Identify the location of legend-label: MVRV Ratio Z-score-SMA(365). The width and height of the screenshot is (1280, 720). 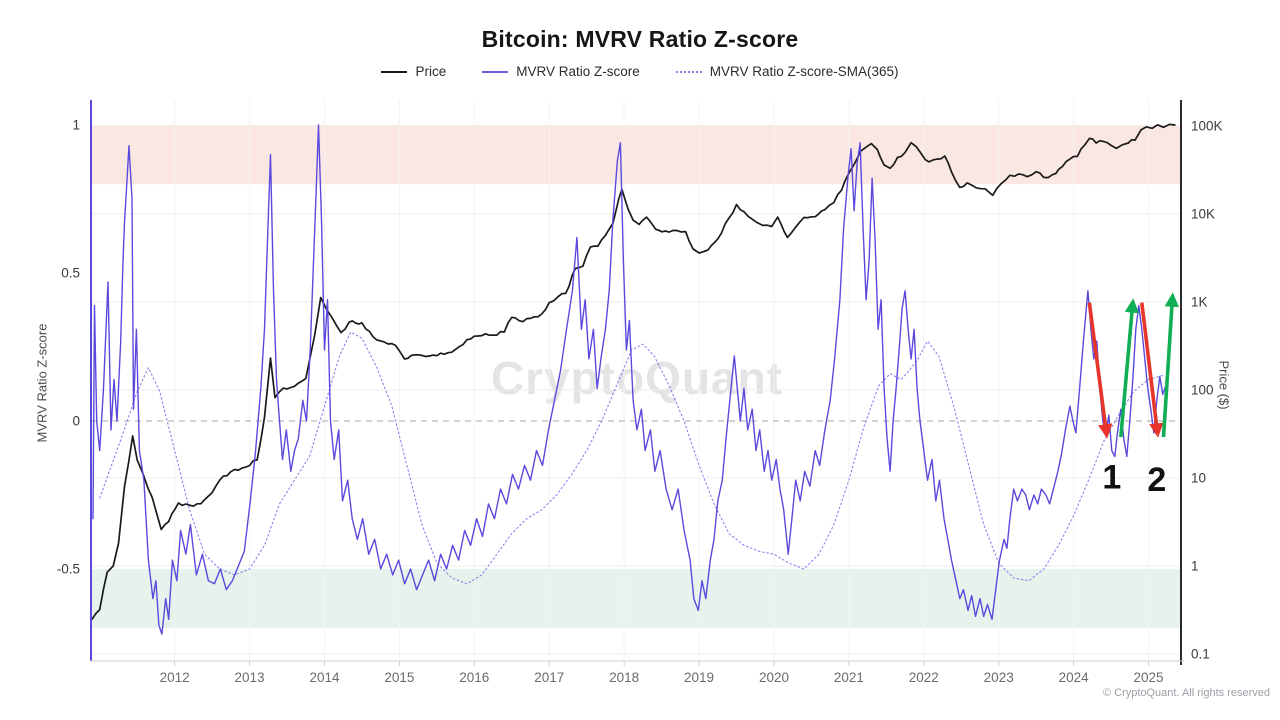
(804, 71).